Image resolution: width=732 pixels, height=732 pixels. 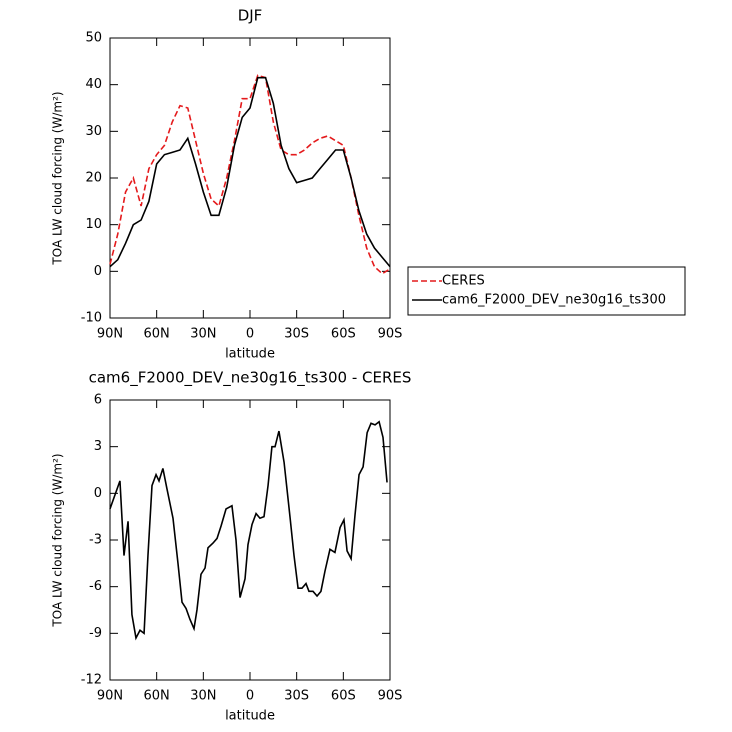 I want to click on y-tick-label: 3, so click(x=98, y=446).